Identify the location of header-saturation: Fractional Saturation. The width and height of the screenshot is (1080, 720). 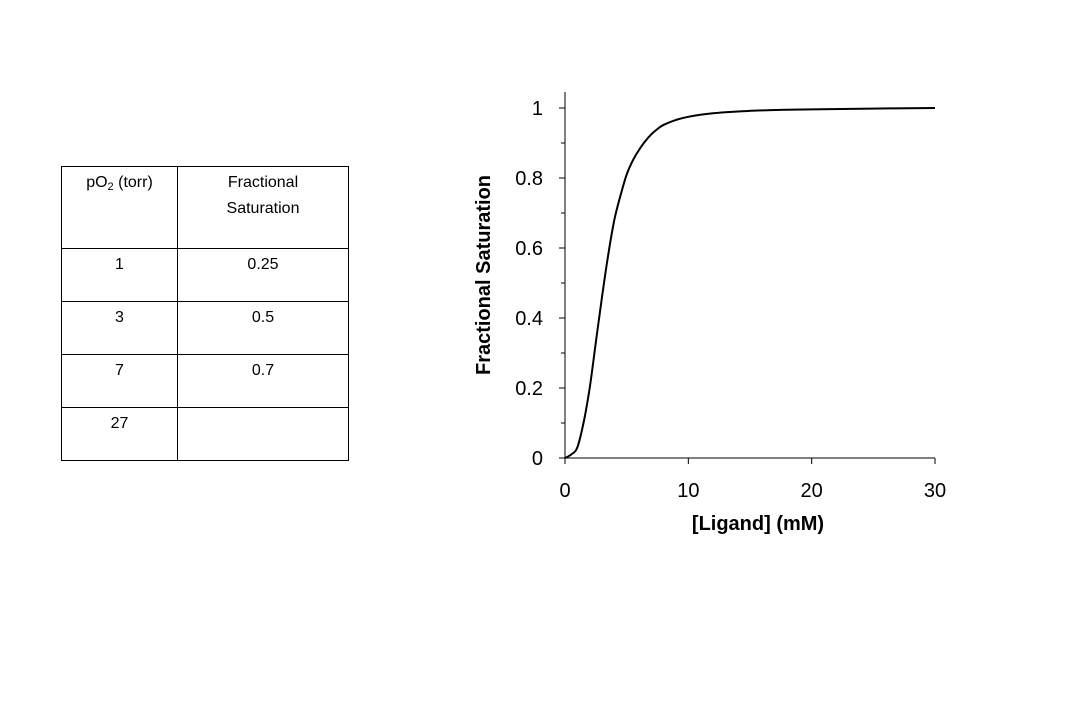
(263, 207).